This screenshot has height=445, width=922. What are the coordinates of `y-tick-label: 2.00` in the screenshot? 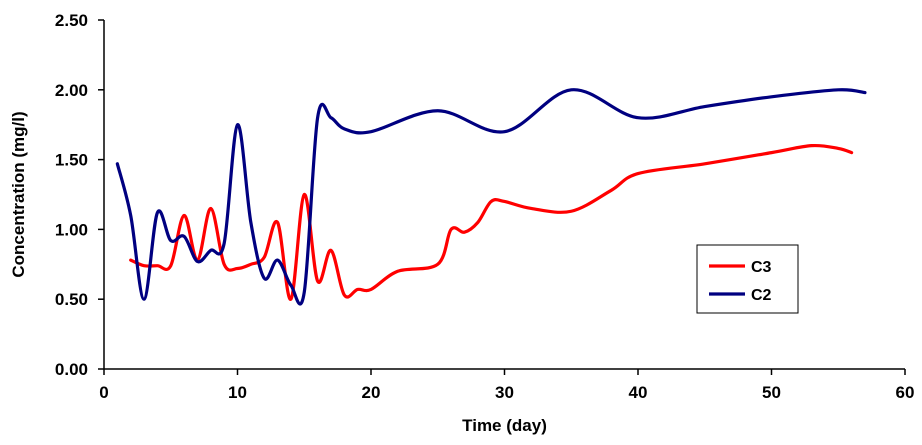 It's located at (71, 90).